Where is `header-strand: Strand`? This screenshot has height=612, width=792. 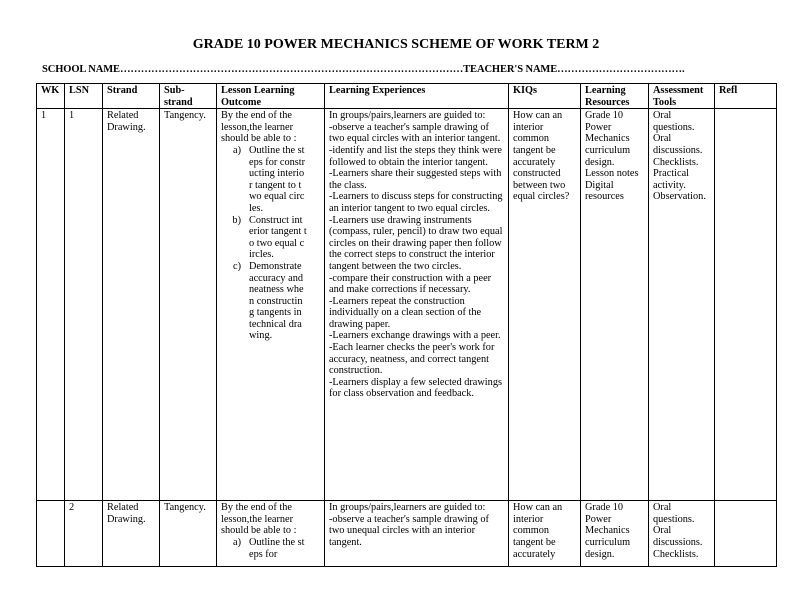
header-strand: Strand is located at coordinates (131, 96).